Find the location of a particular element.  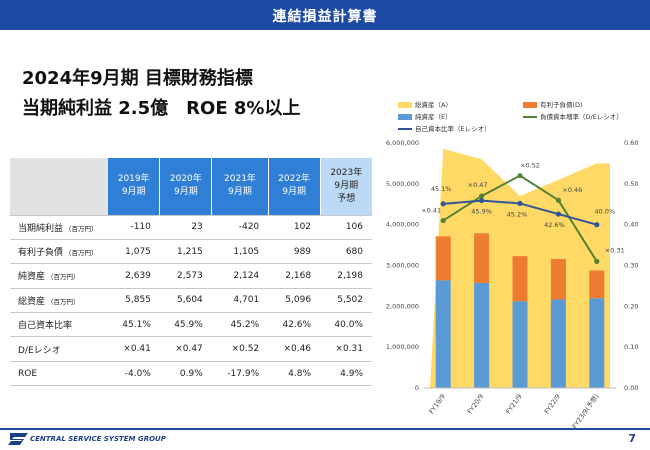

x-tick-label: FY19/9 is located at coordinates (436, 404).